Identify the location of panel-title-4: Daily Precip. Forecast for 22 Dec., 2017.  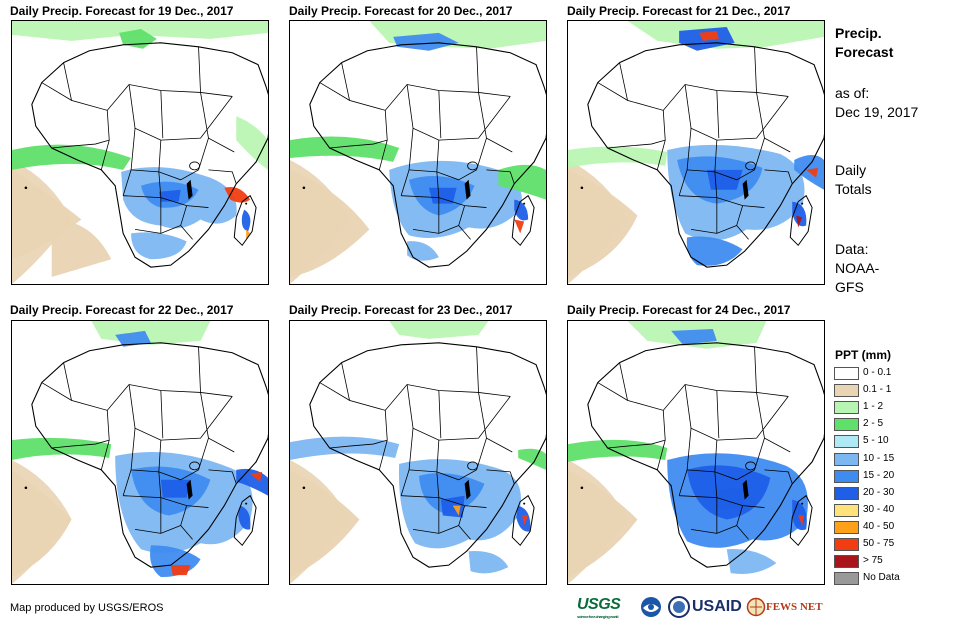
(122, 310).